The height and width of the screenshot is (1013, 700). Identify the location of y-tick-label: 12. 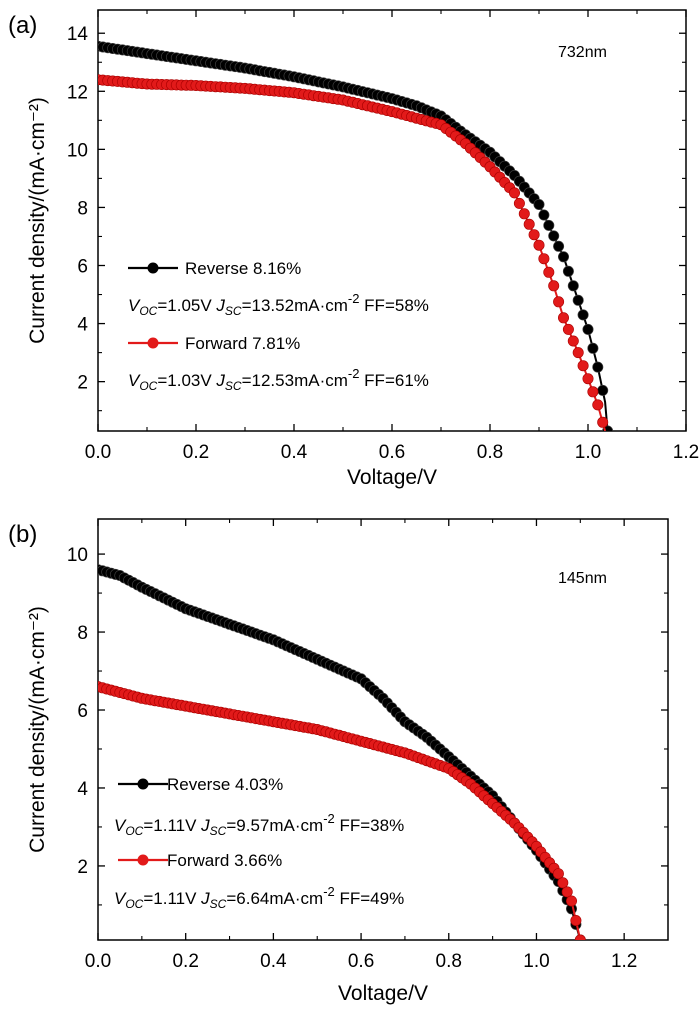
(77, 92).